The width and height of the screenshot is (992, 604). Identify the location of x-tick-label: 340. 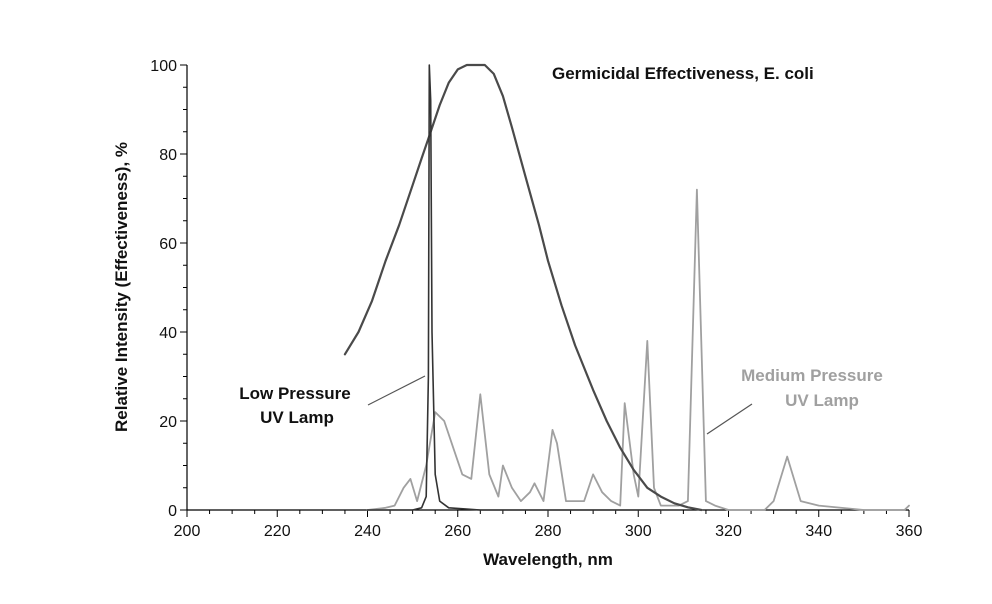
(818, 531).